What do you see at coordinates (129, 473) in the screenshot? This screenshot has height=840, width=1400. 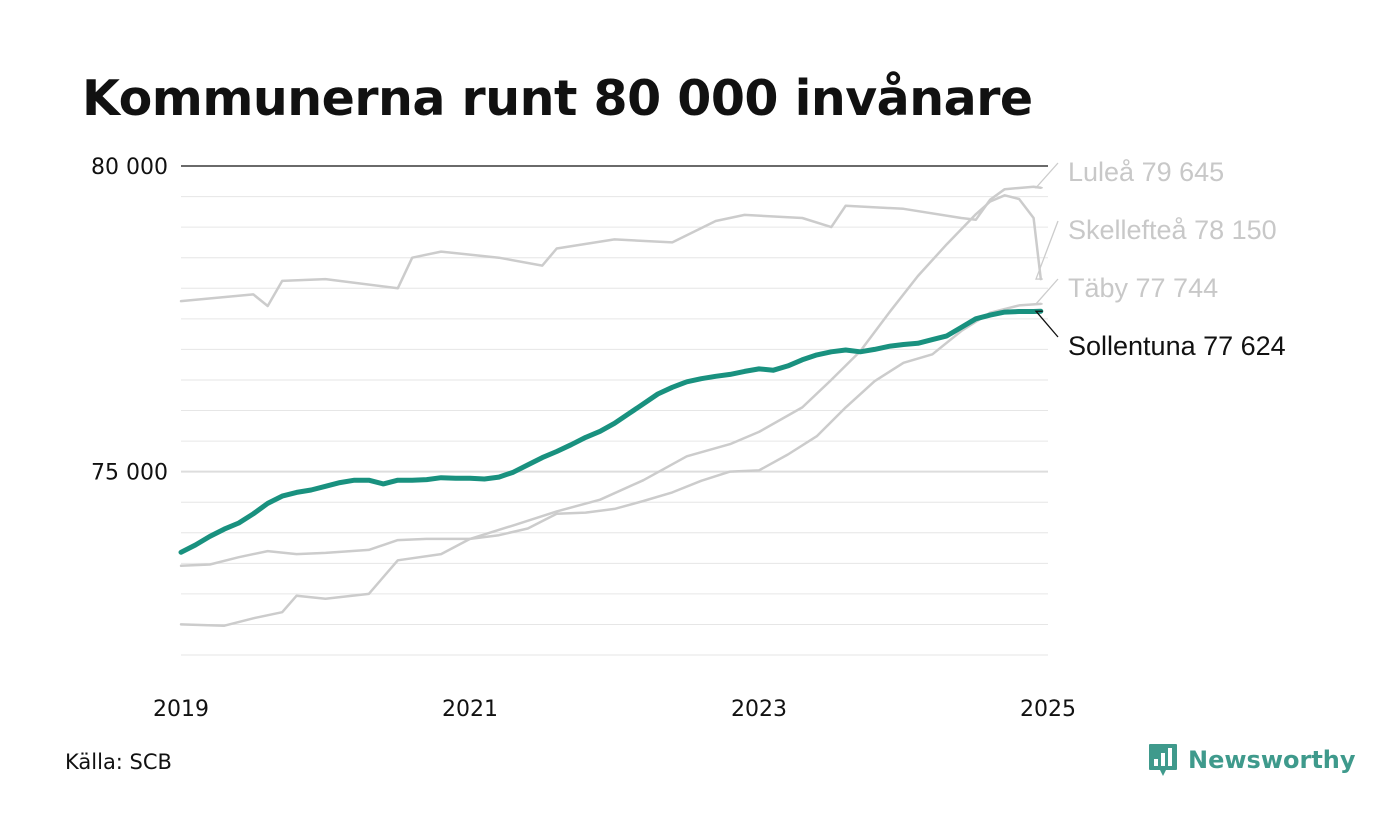 I see `y-tick-label: 75 000` at bounding box center [129, 473].